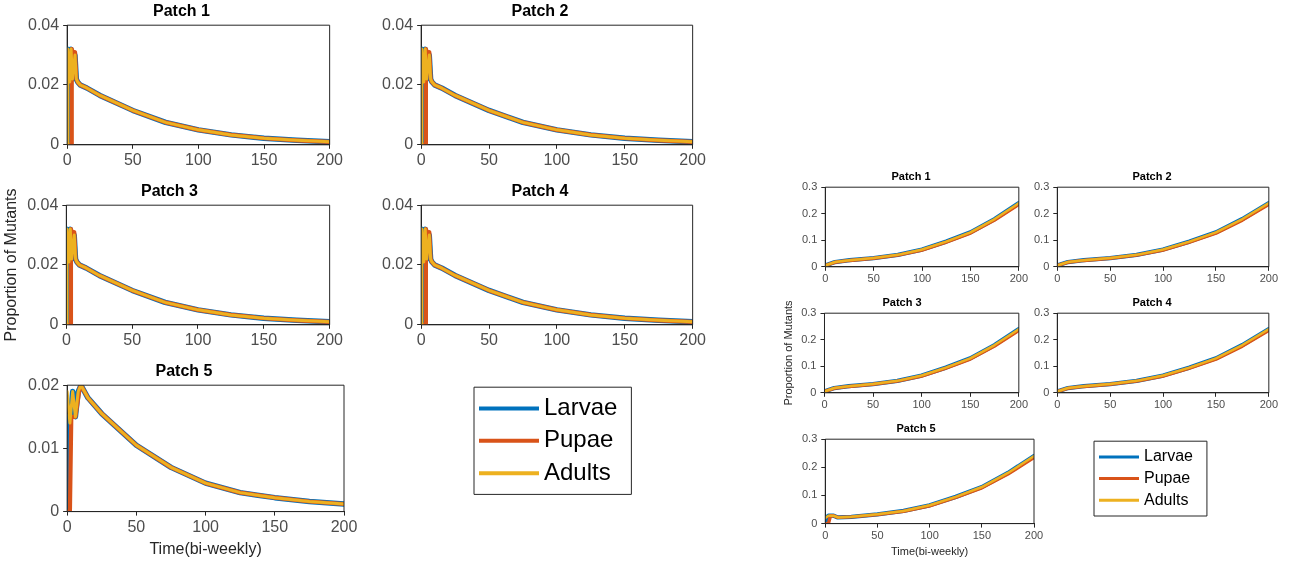 This screenshot has height=562, width=1297. Describe the element at coordinates (44, 447) in the screenshot. I see `y-tick-label: 0.01` at that location.